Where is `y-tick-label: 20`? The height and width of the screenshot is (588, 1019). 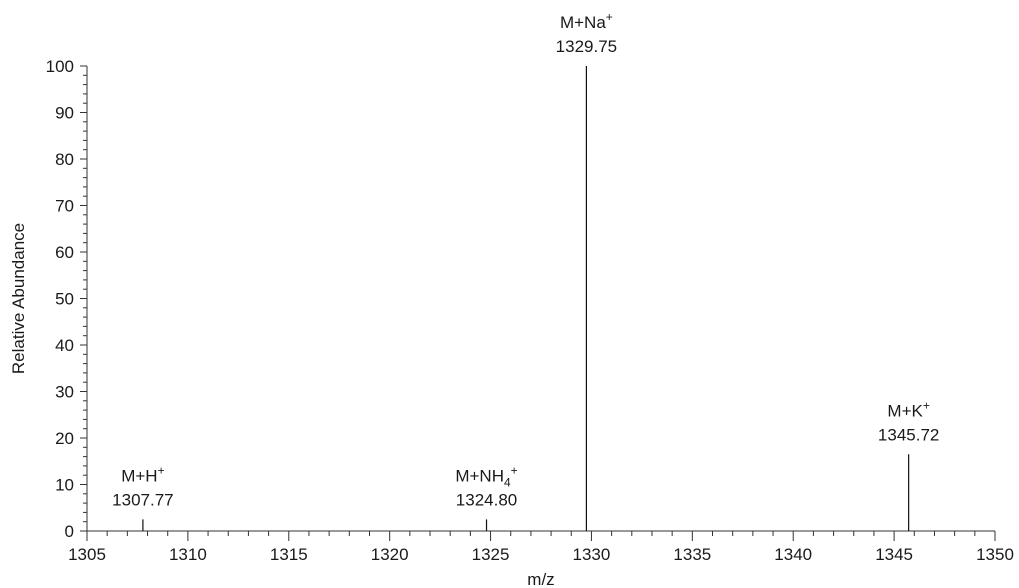
y-tick-label: 20 is located at coordinates (64, 438).